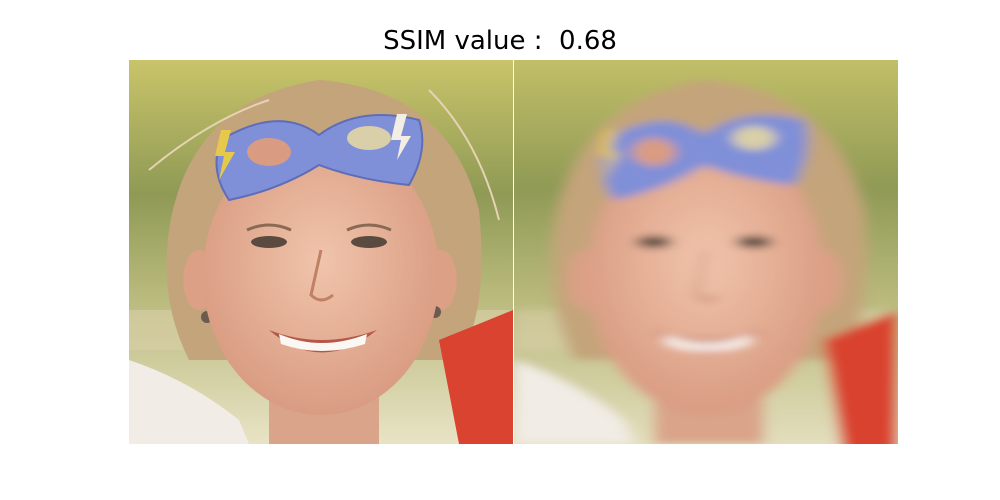 Image resolution: width=1000 pixels, height=500 pixels. Describe the element at coordinates (500, 41) in the screenshot. I see `figure-title: SSIM value : 0.68` at that location.